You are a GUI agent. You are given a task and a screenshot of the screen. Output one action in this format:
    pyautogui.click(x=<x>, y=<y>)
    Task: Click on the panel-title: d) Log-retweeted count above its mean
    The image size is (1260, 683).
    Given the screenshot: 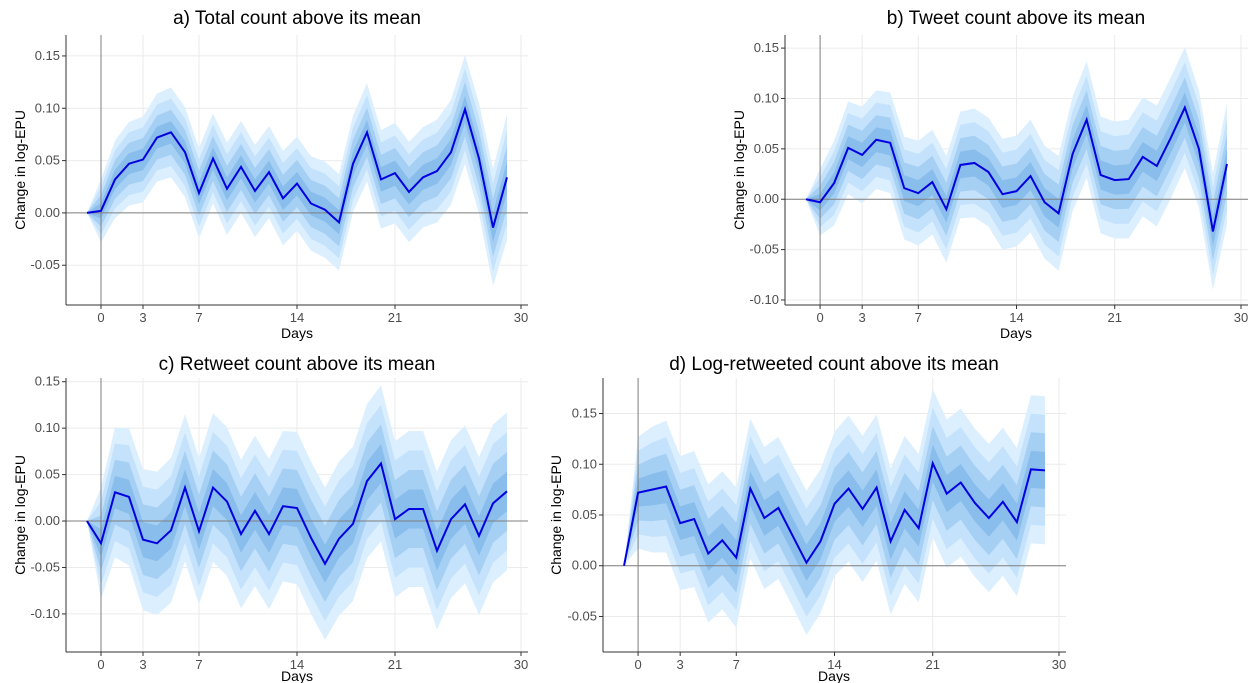 What is the action you would take?
    pyautogui.click(x=834, y=364)
    